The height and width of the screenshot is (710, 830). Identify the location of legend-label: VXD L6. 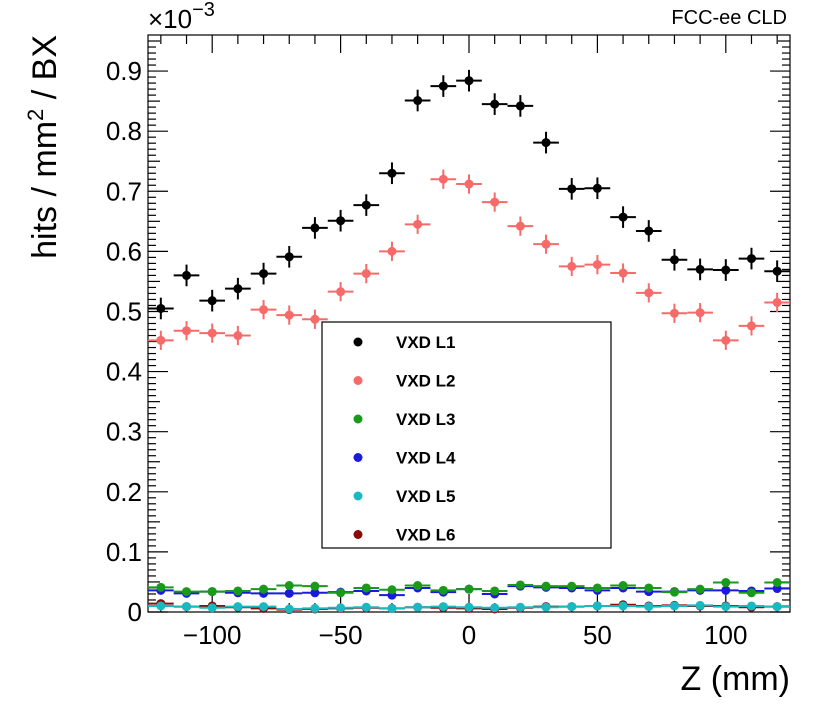
(426, 535).